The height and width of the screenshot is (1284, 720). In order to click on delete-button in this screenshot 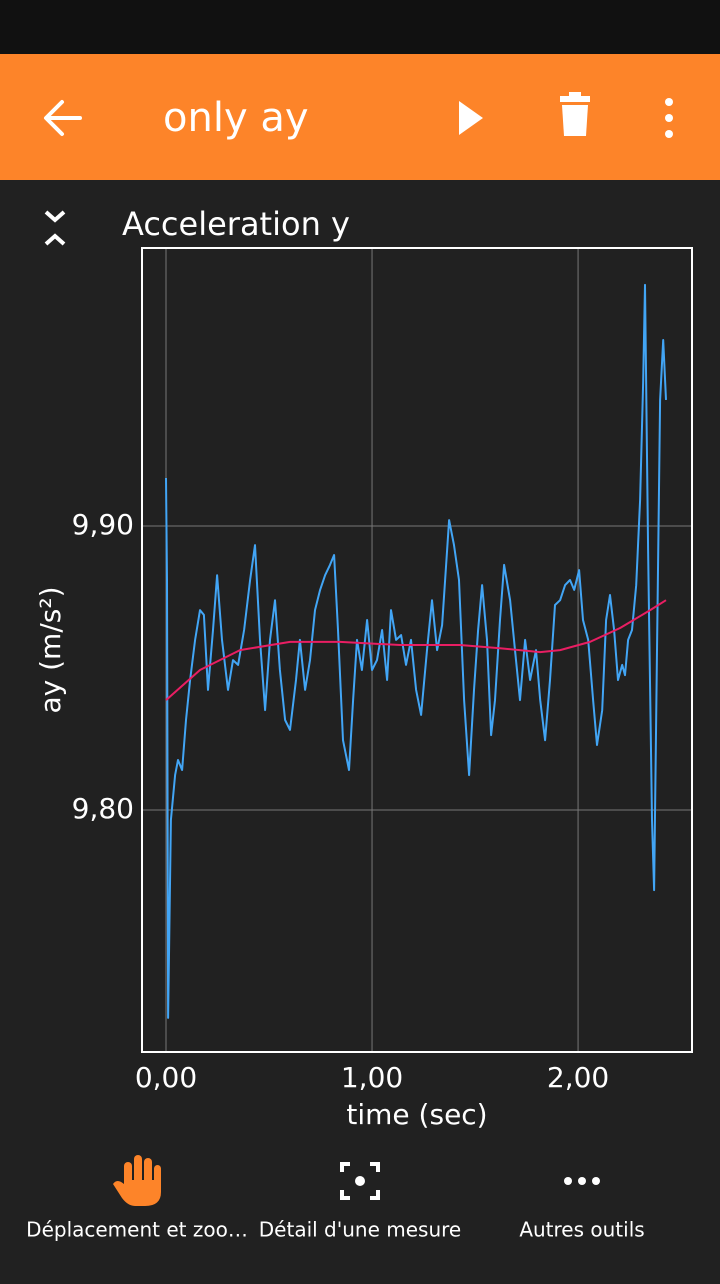, I will do `click(575, 114)`.